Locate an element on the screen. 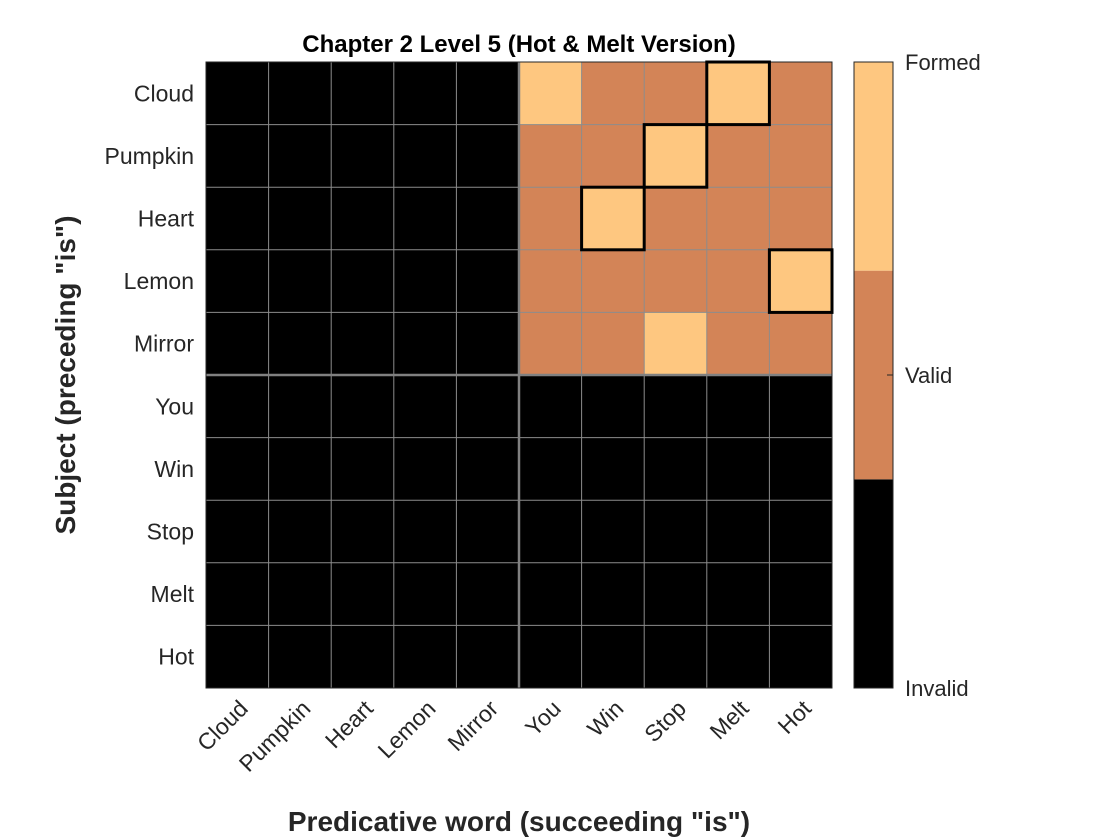  x-tick-label: Win is located at coordinates (605, 718).